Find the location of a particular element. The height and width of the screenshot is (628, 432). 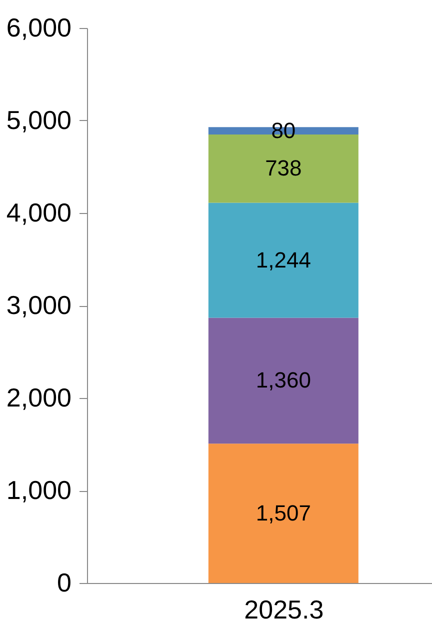

data-label: 1,360 is located at coordinates (283, 380).